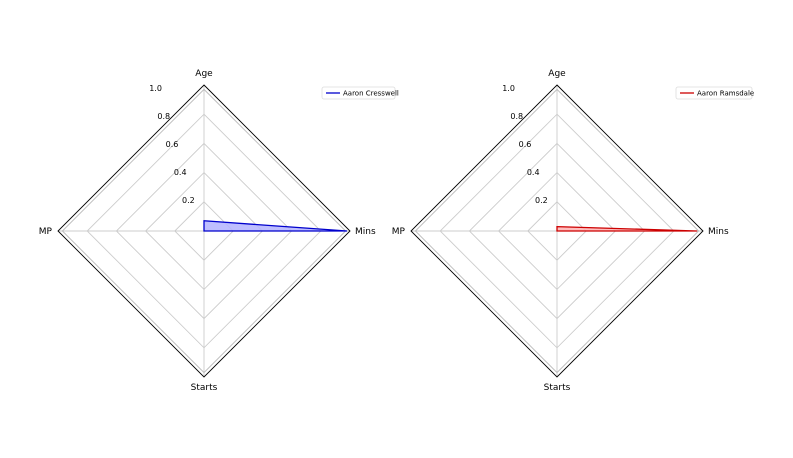  What do you see at coordinates (371, 94) in the screenshot?
I see `legend-label: Aaron Cresswell` at bounding box center [371, 94].